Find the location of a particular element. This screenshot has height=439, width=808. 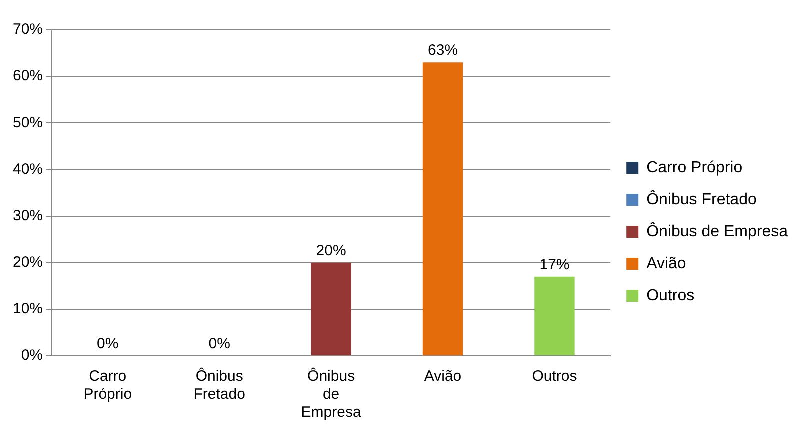

y-tick-label: 30% is located at coordinates (28, 215).